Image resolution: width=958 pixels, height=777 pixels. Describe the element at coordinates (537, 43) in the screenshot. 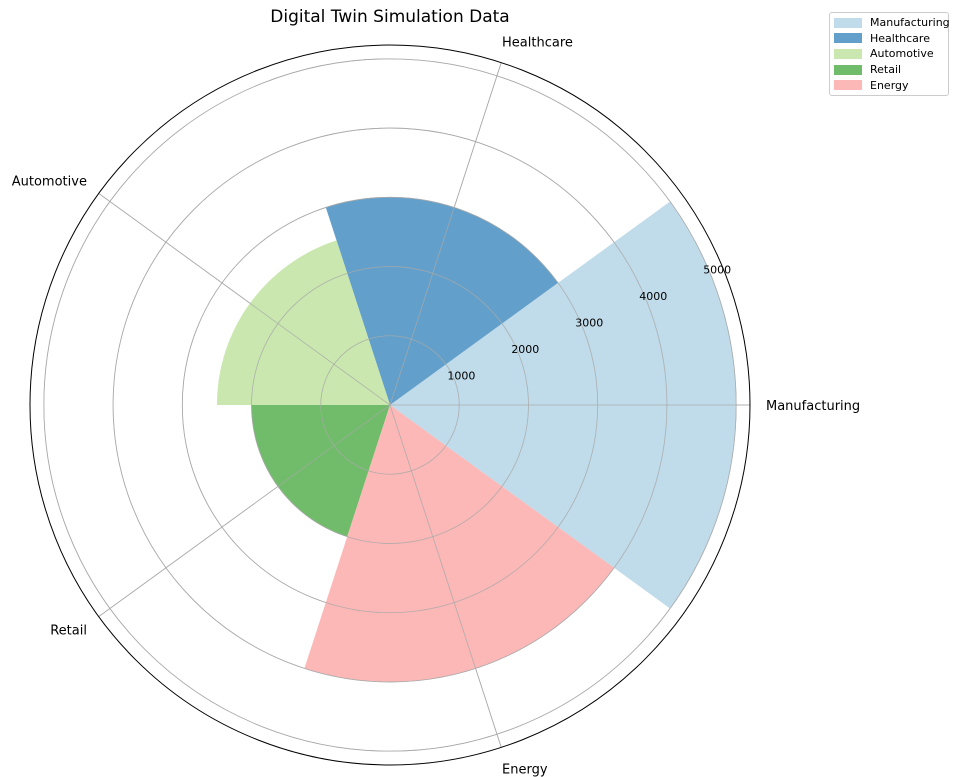

I see `category-label-healthcare: Healthcare` at that location.